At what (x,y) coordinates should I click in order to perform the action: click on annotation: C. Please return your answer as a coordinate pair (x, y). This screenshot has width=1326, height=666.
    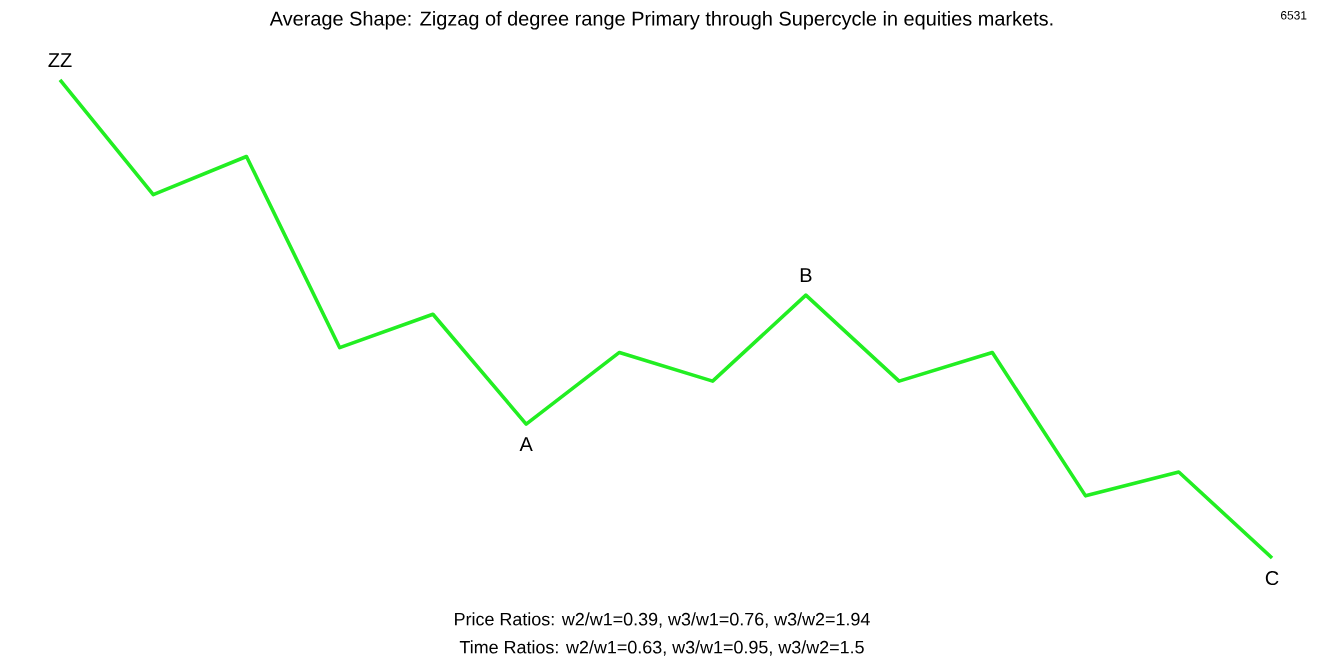
    Looking at the image, I should click on (1272, 578).